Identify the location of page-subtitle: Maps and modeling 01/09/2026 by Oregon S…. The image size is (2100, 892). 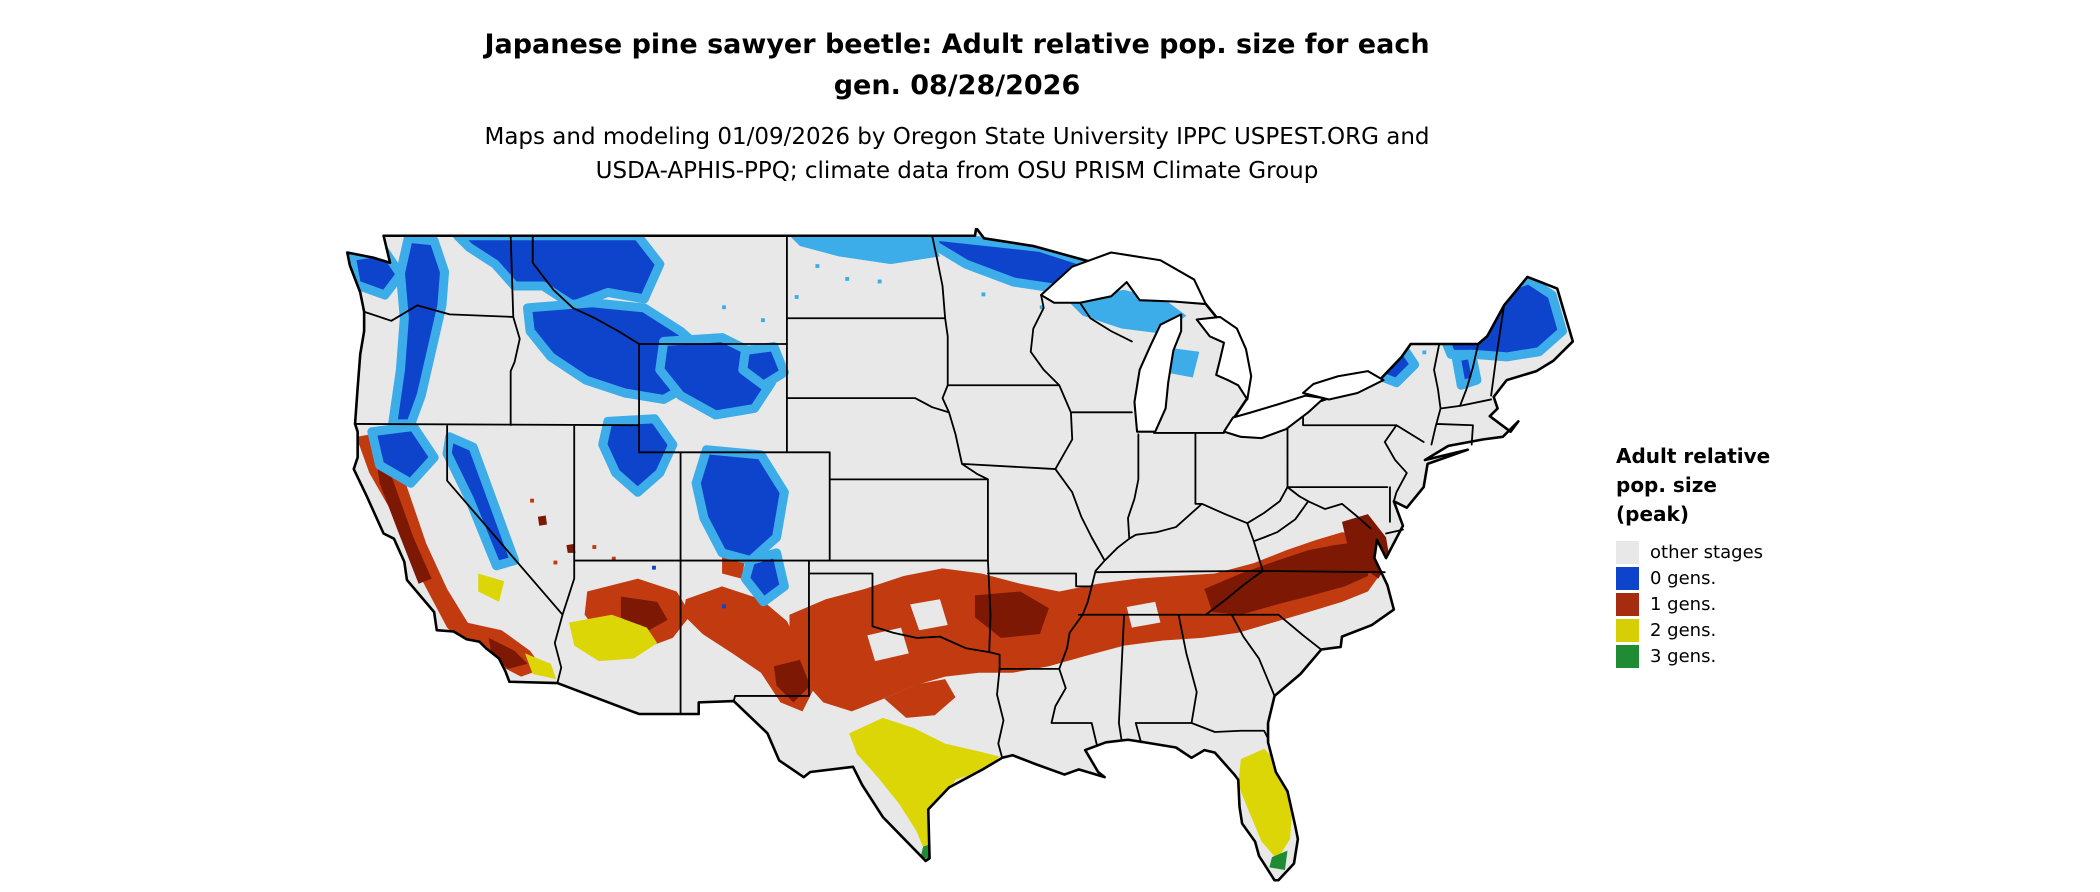
(956, 154).